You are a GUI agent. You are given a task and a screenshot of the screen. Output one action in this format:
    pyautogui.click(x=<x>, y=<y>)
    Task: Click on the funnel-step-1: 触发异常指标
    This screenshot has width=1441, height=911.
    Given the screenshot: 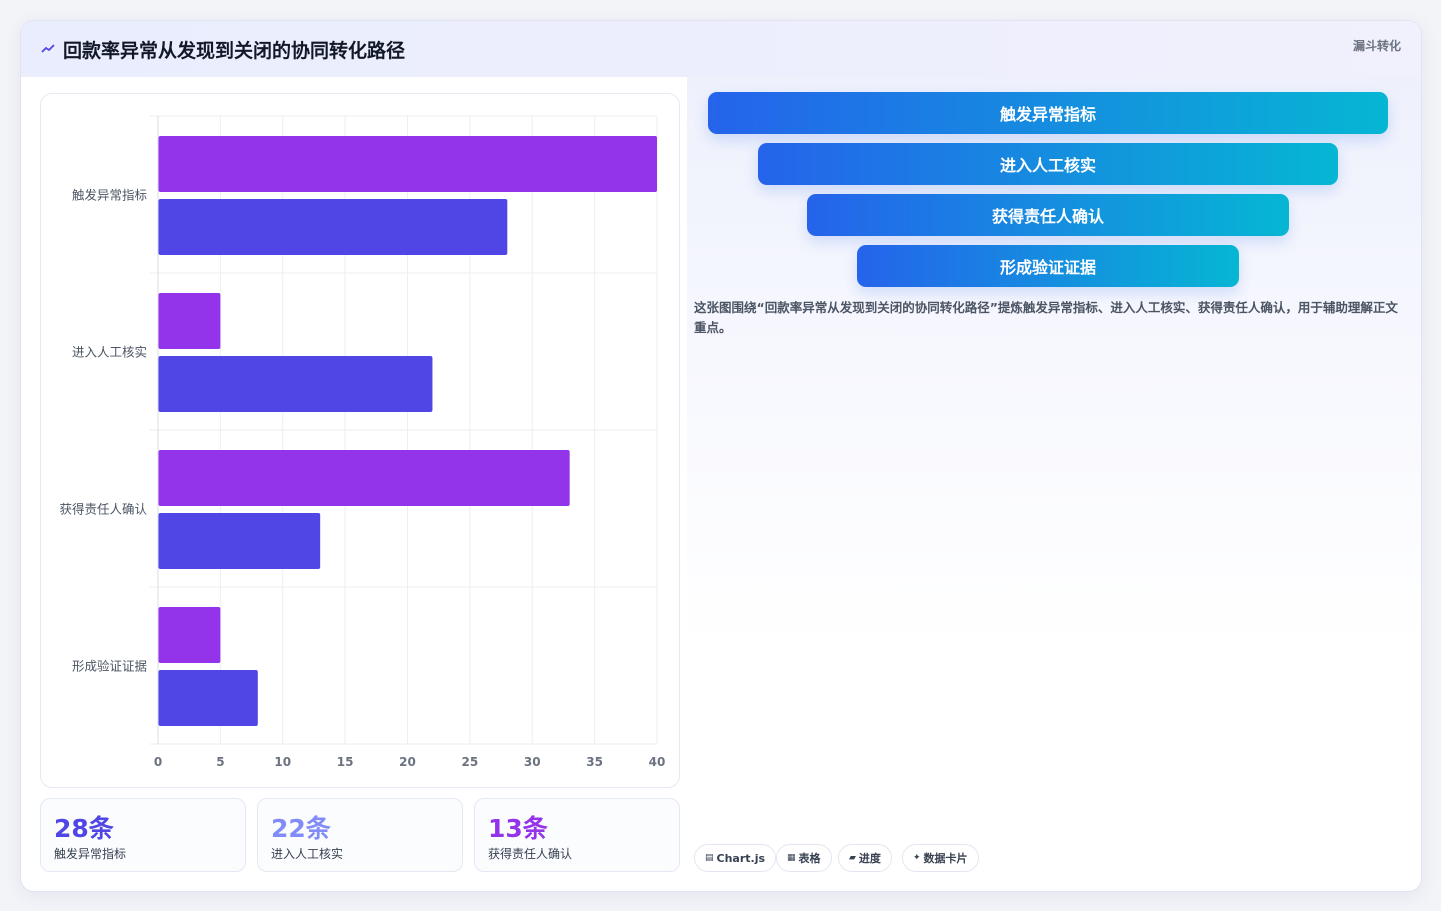 What is the action you would take?
    pyautogui.click(x=1048, y=113)
    